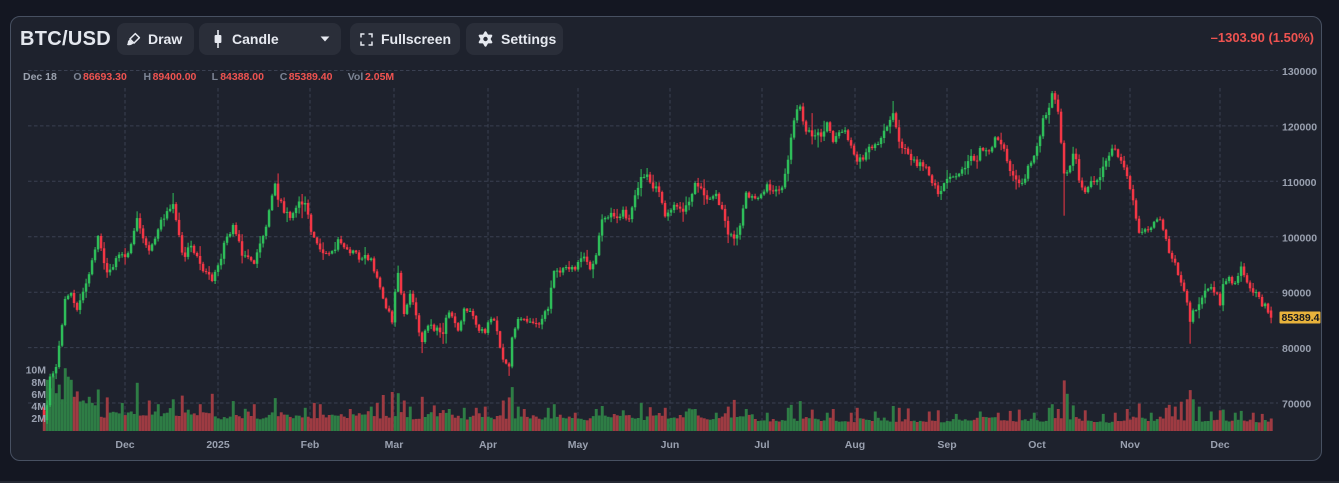 The width and height of the screenshot is (1339, 483). Describe the element at coordinates (38, 407) in the screenshot. I see `svg-text: 4M` at that location.